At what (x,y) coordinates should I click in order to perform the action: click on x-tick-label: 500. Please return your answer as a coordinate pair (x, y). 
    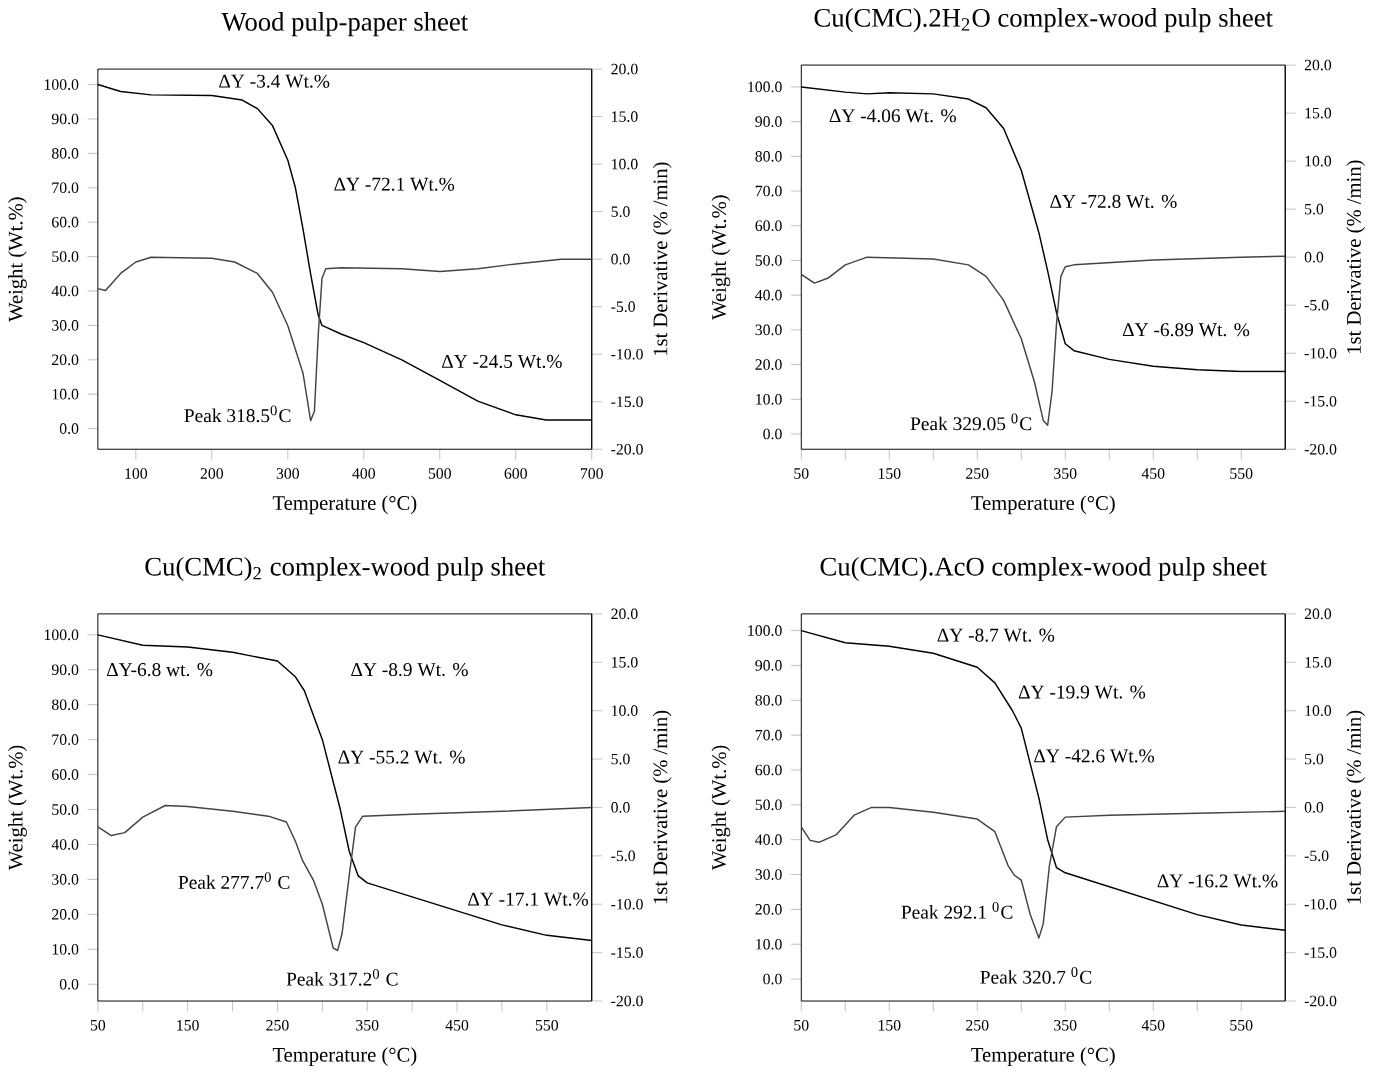
    Looking at the image, I should click on (439, 473).